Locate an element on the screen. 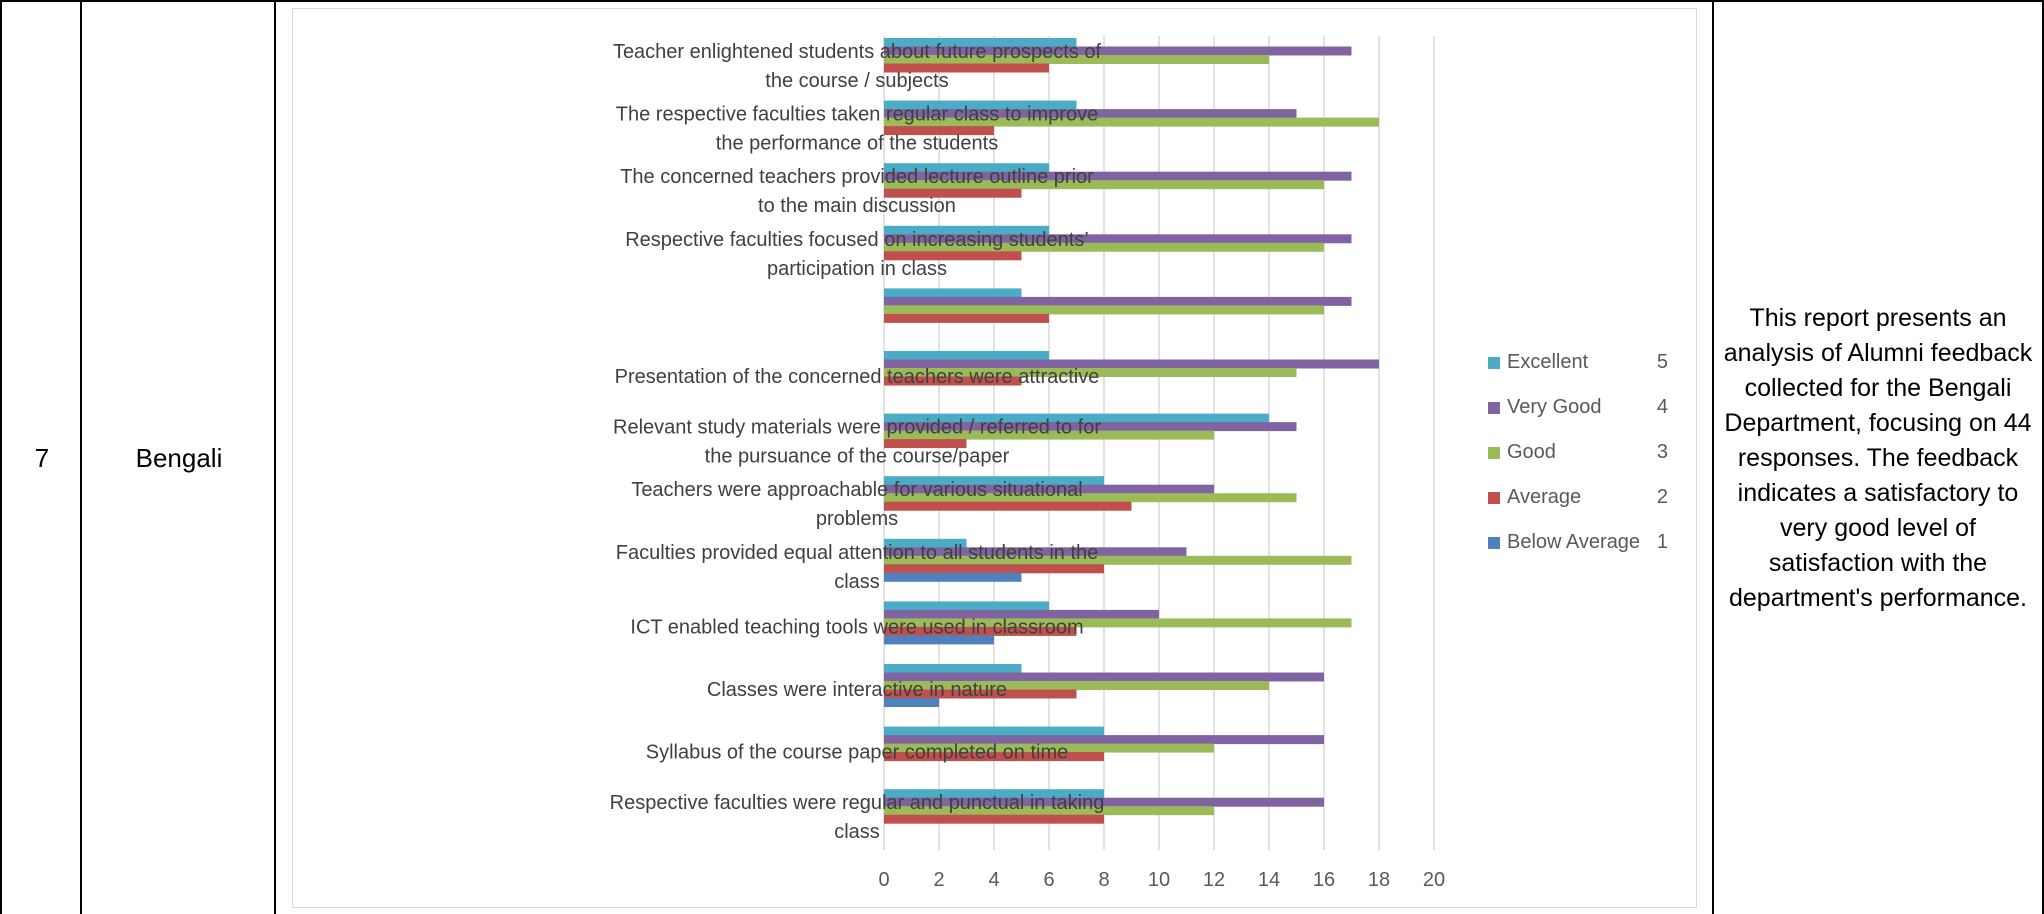 Image resolution: width=2044 pixels, height=914 pixels. x-tick-label: 18 is located at coordinates (1379, 880).